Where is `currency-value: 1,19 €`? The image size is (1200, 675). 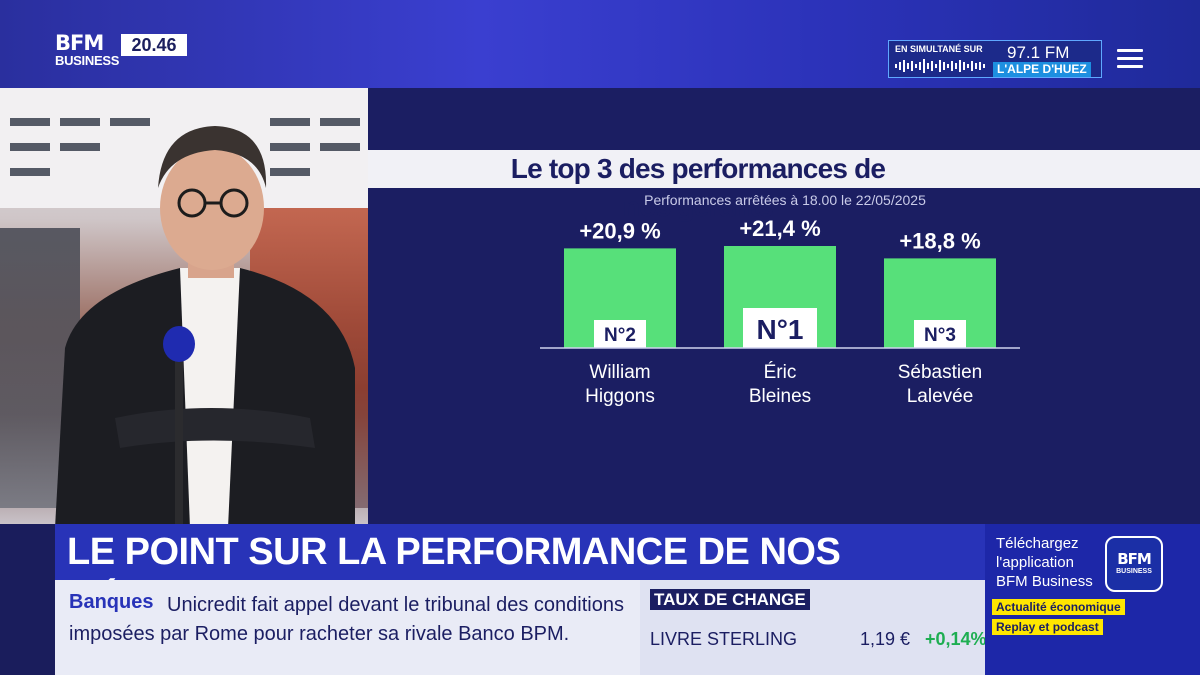 currency-value: 1,19 € is located at coordinates (885, 639).